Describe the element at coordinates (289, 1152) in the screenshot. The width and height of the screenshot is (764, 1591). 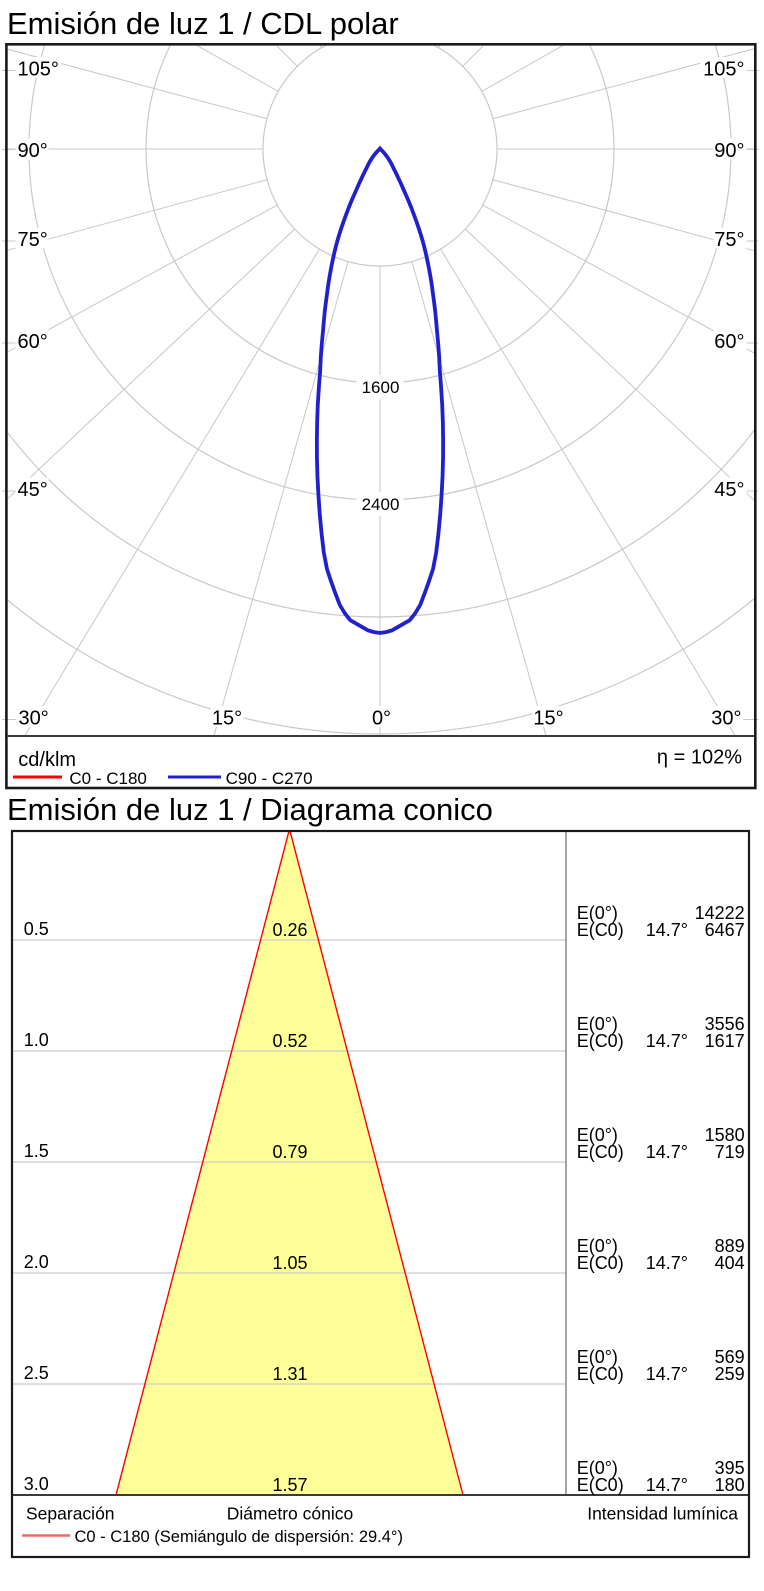
I see `svg-text: 0.79` at that location.